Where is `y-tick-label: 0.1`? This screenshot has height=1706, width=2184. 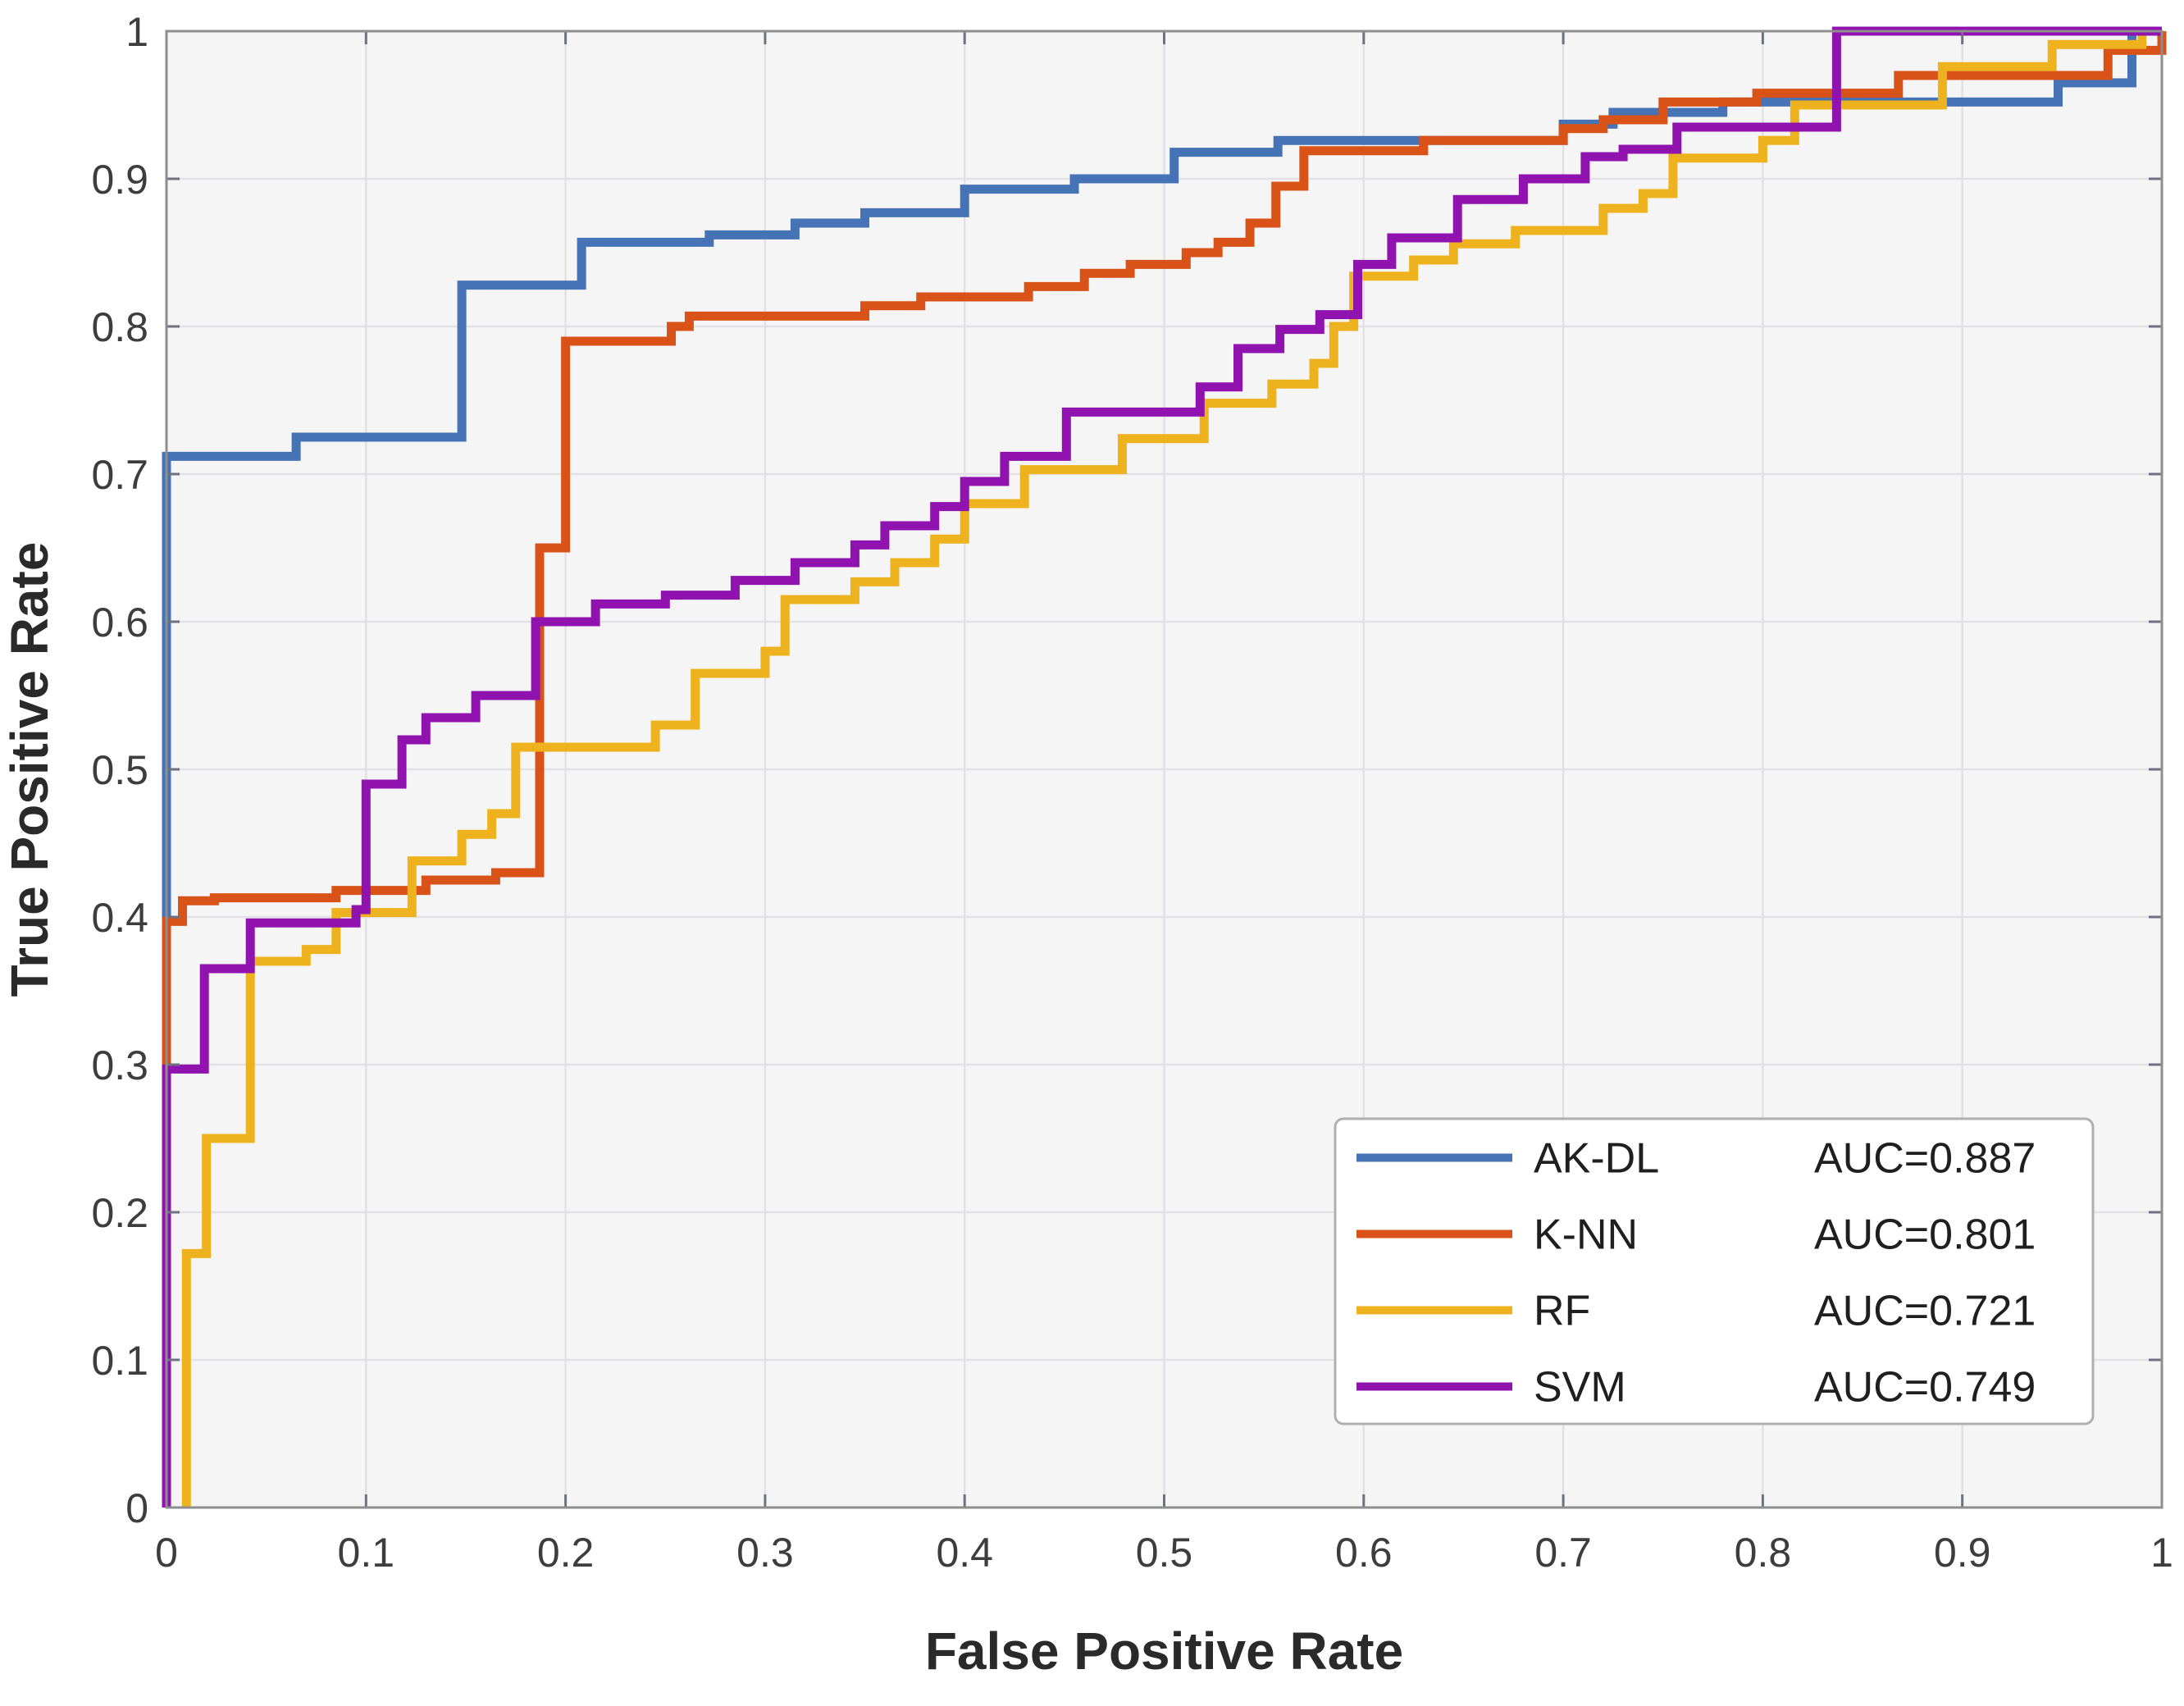
y-tick-label: 0.1 is located at coordinates (119, 1361).